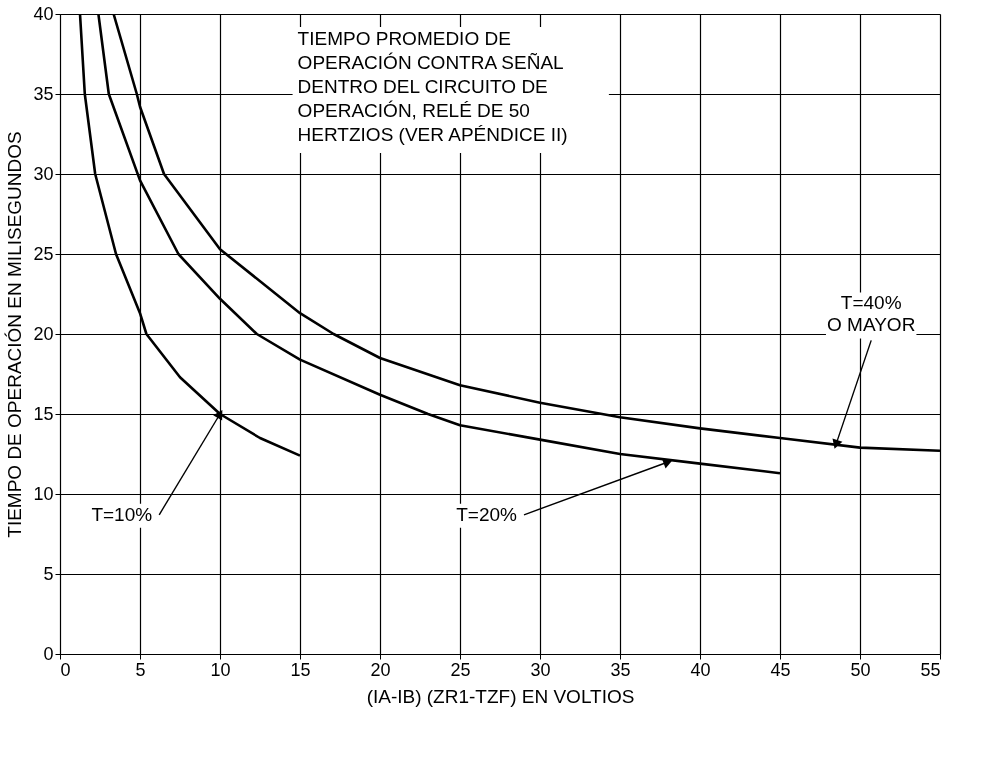  I want to click on x-tick-label: 10, so click(220, 669).